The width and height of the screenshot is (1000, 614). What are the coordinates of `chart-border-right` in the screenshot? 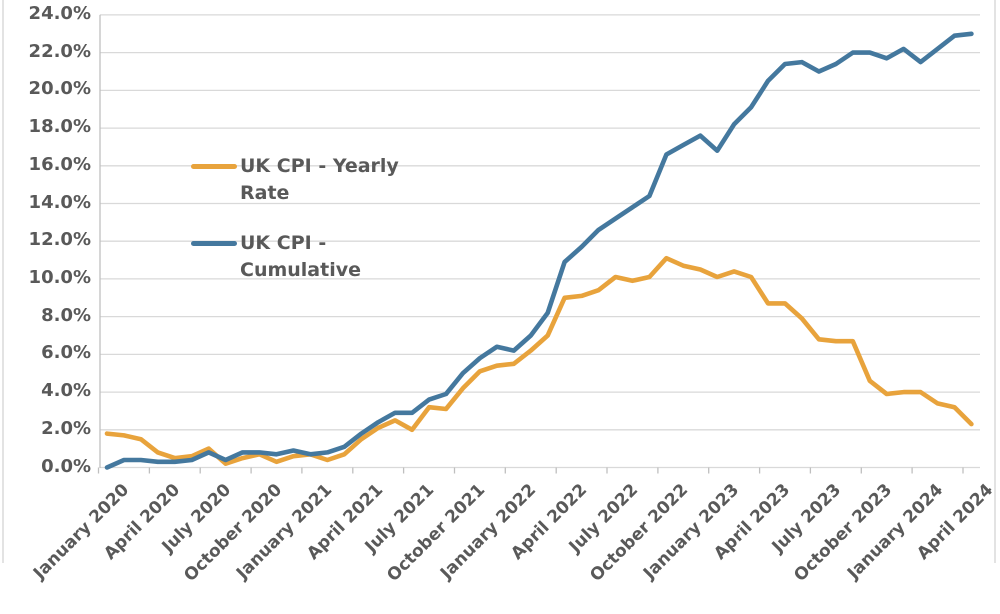 It's located at (995, 281).